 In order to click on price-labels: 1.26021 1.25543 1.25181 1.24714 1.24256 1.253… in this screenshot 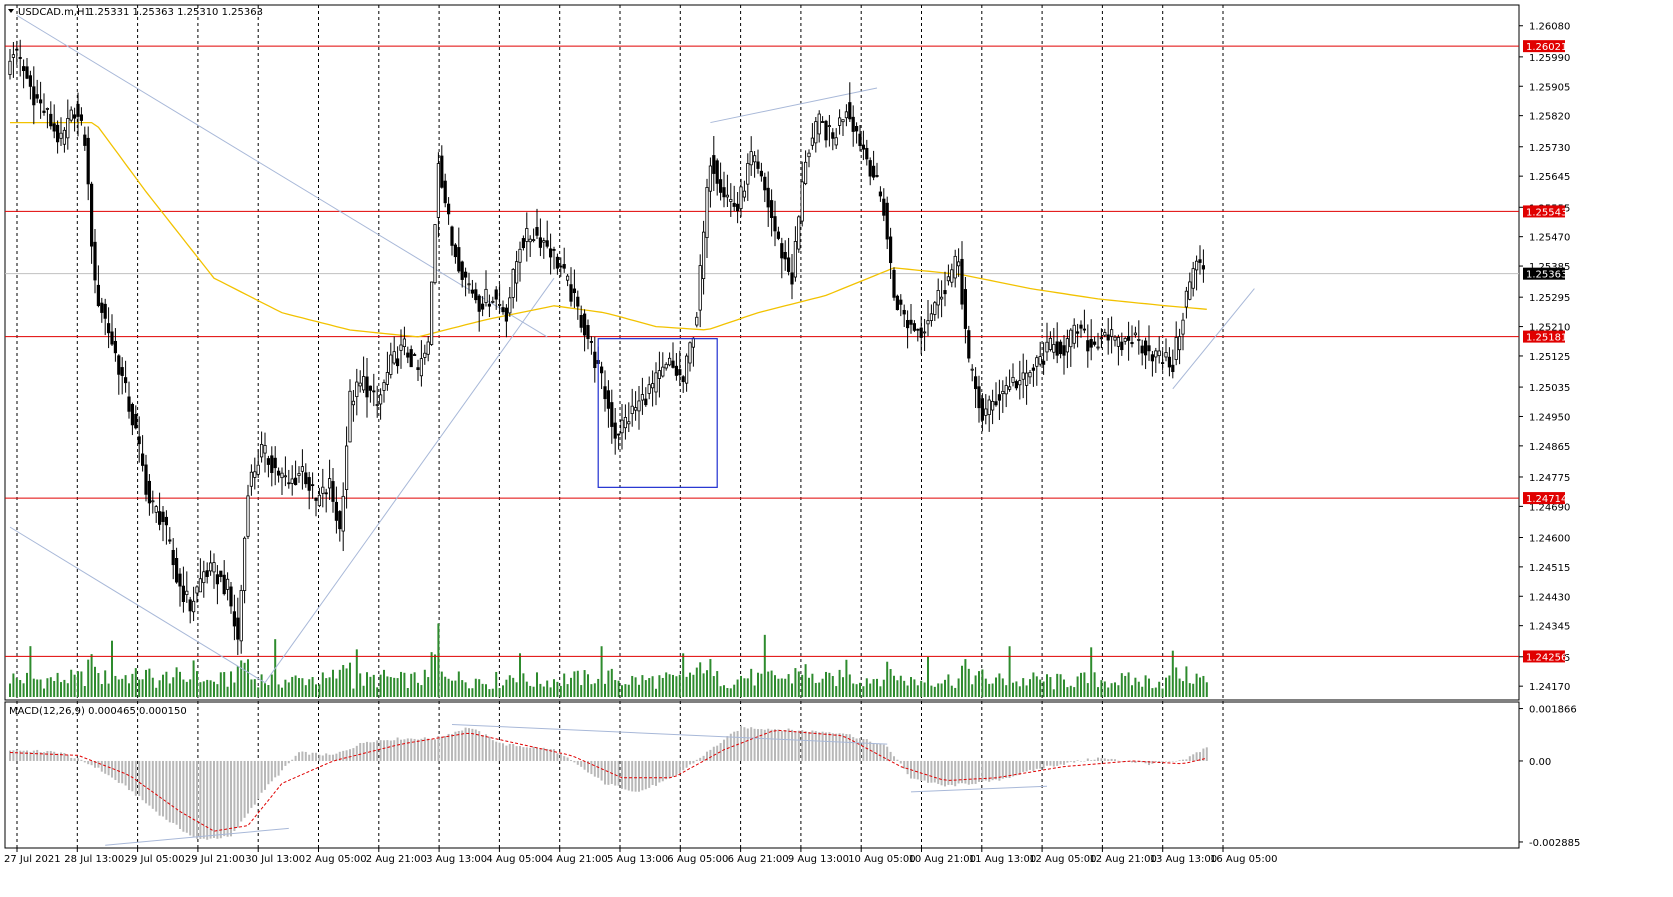, I will do `click(1545, 351)`.